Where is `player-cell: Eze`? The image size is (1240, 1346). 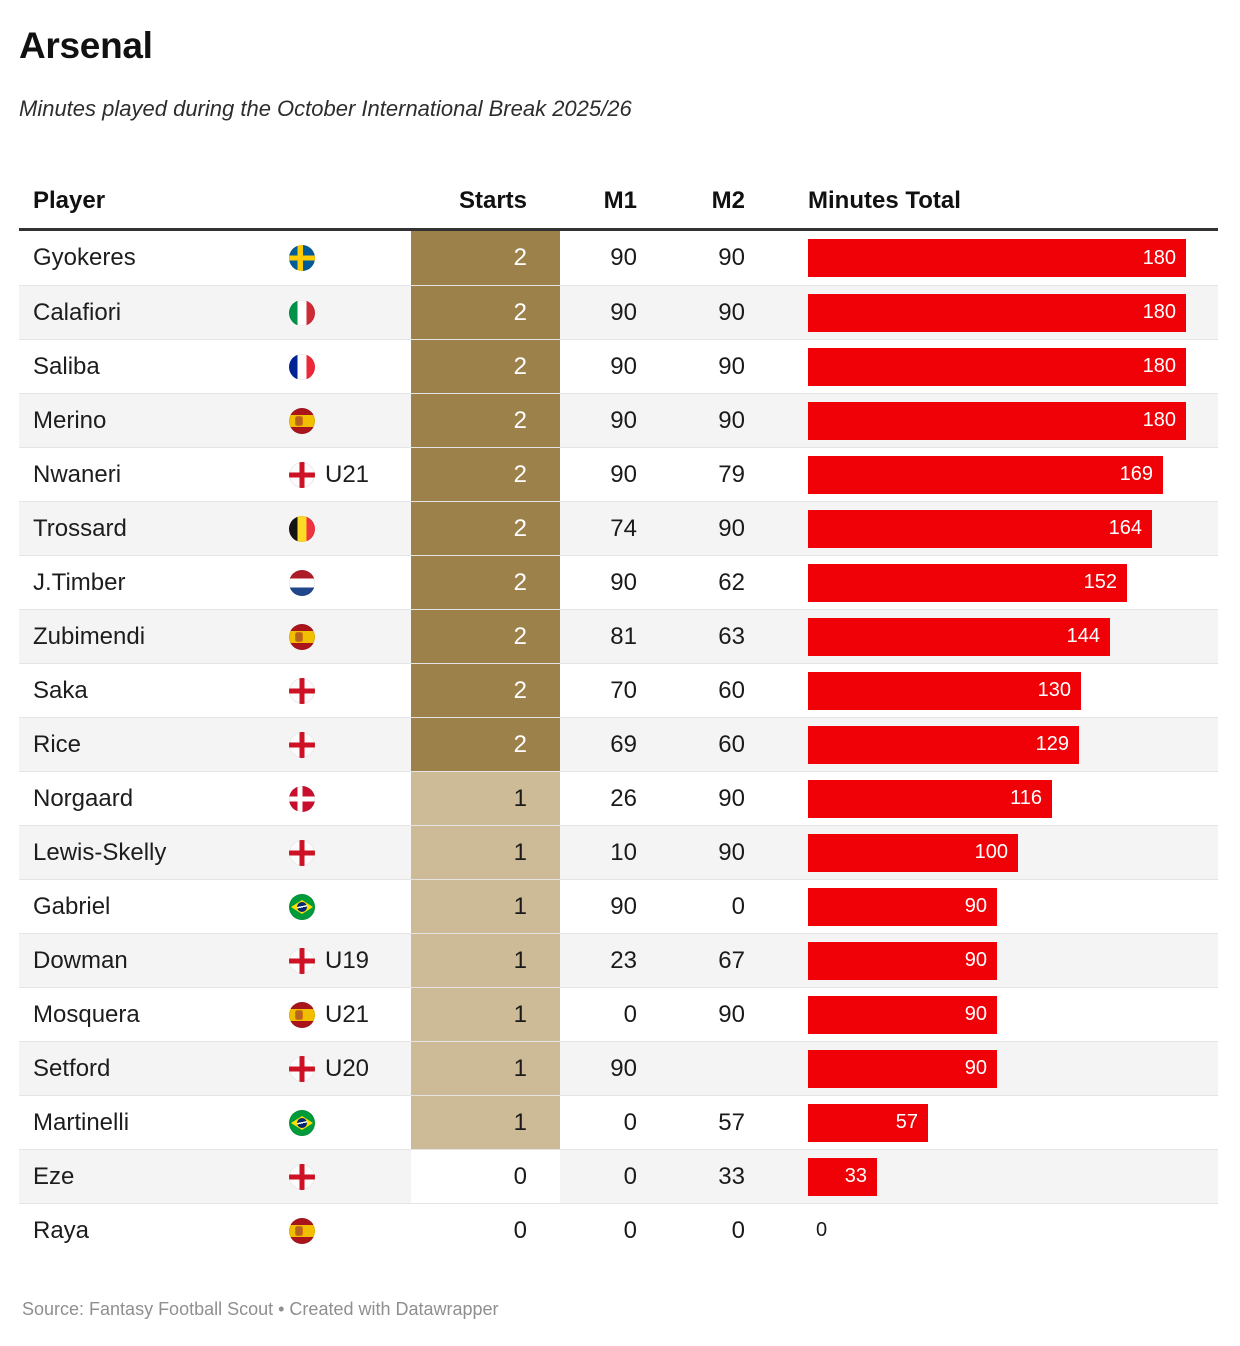
player-cell: Eze is located at coordinates (215, 1176).